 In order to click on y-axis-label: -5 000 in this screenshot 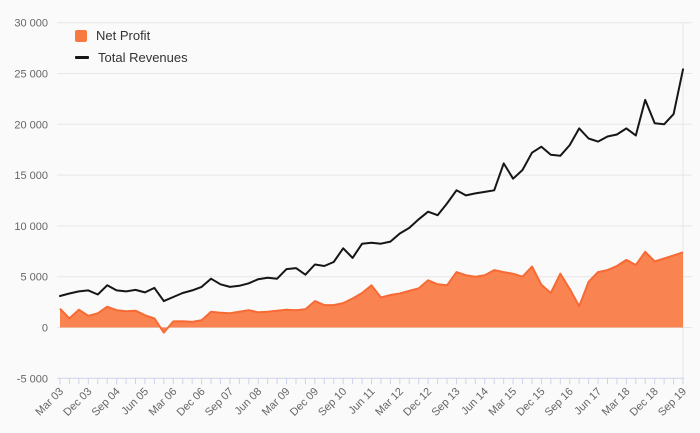, I will do `click(32, 379)`.